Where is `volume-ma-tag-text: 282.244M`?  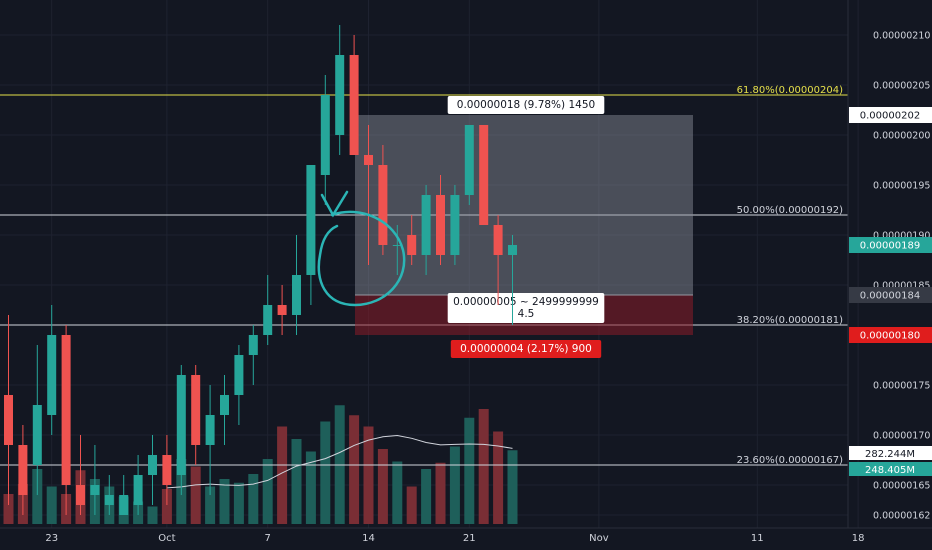 volume-ma-tag-text: 282.244M is located at coordinates (890, 454).